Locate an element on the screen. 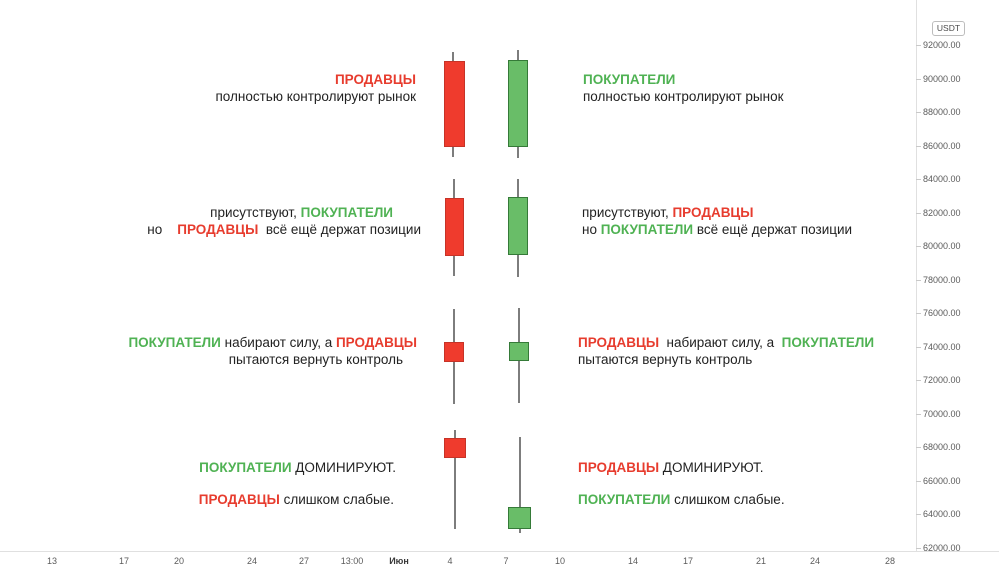 This screenshot has width=999, height=582. price-axis-label: 82000.00 is located at coordinates (942, 213).